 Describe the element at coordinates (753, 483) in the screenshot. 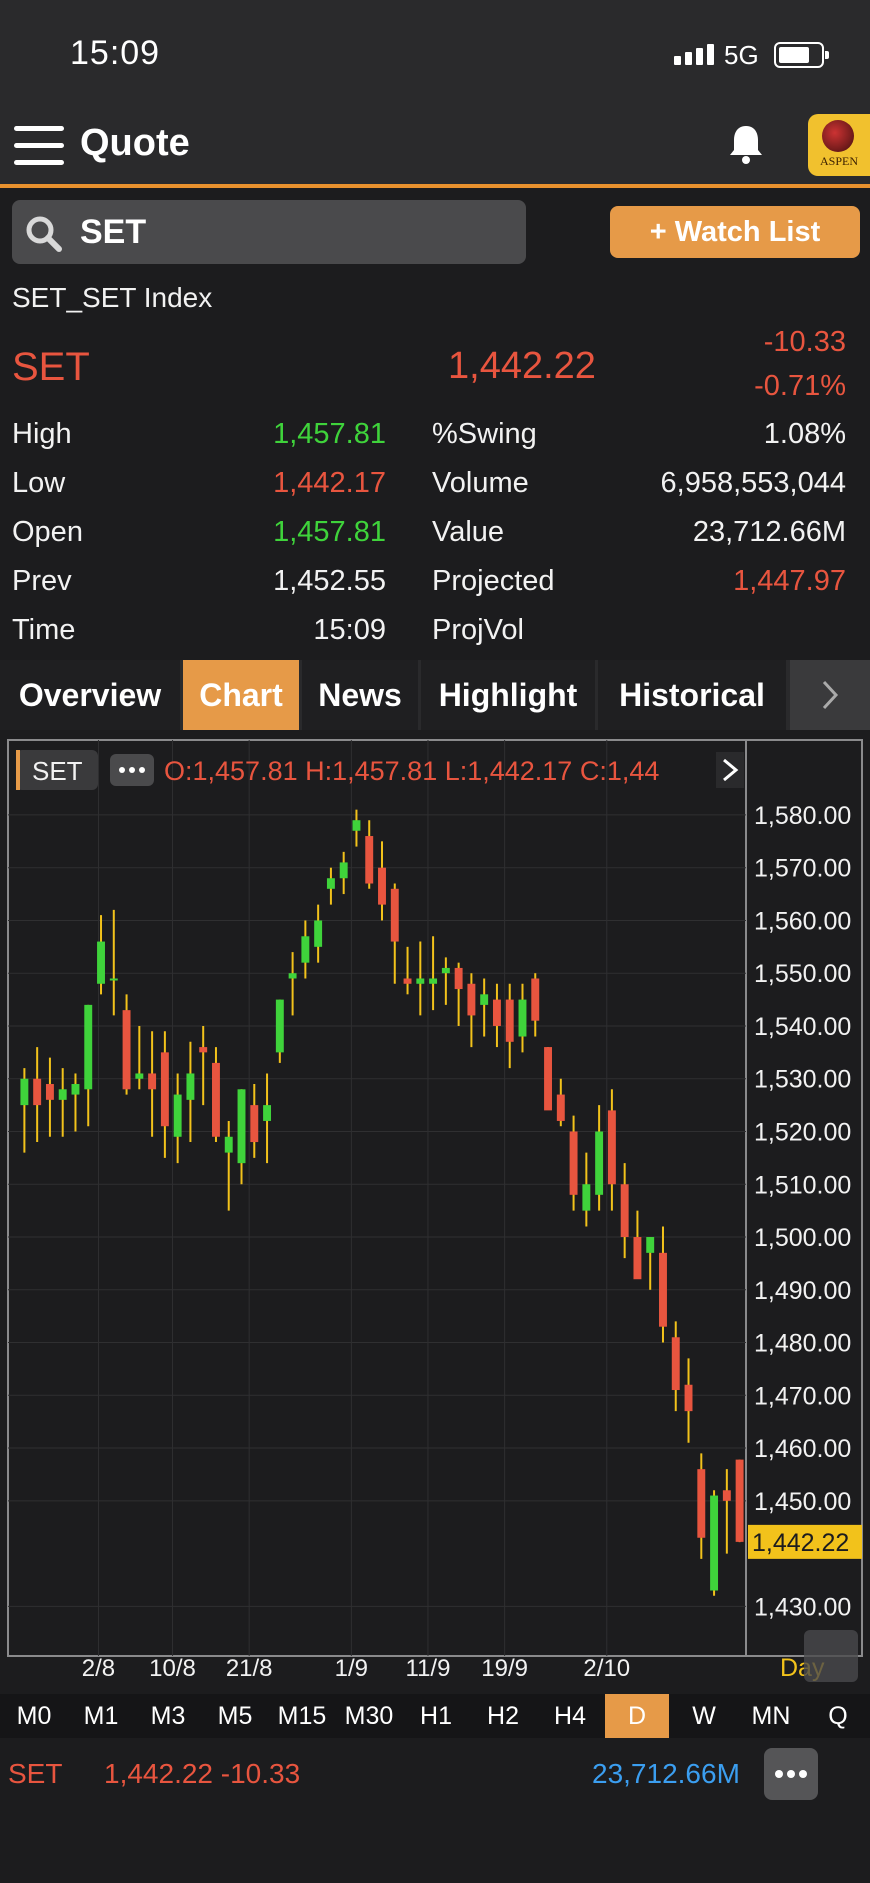

I see `stat-value: 6,958,553,044` at that location.